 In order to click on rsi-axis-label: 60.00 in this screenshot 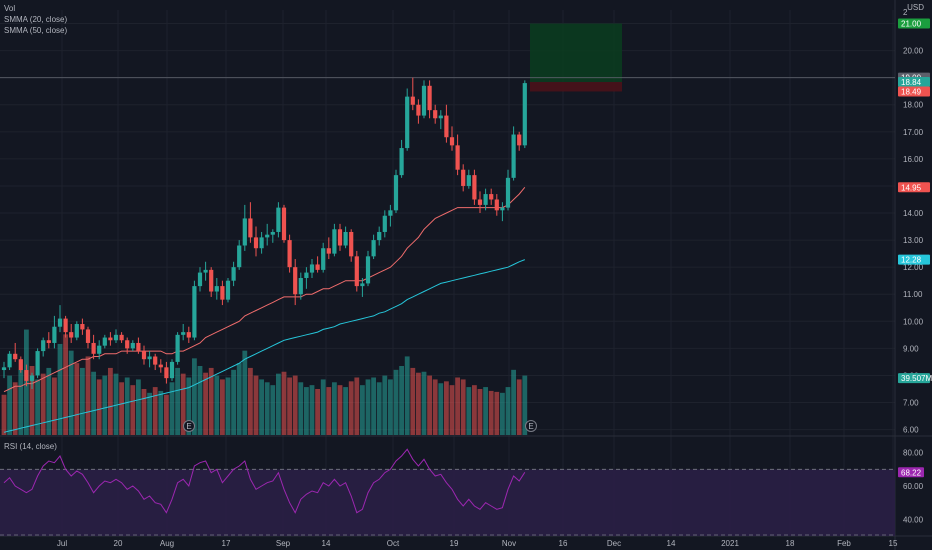, I will do `click(913, 486)`.